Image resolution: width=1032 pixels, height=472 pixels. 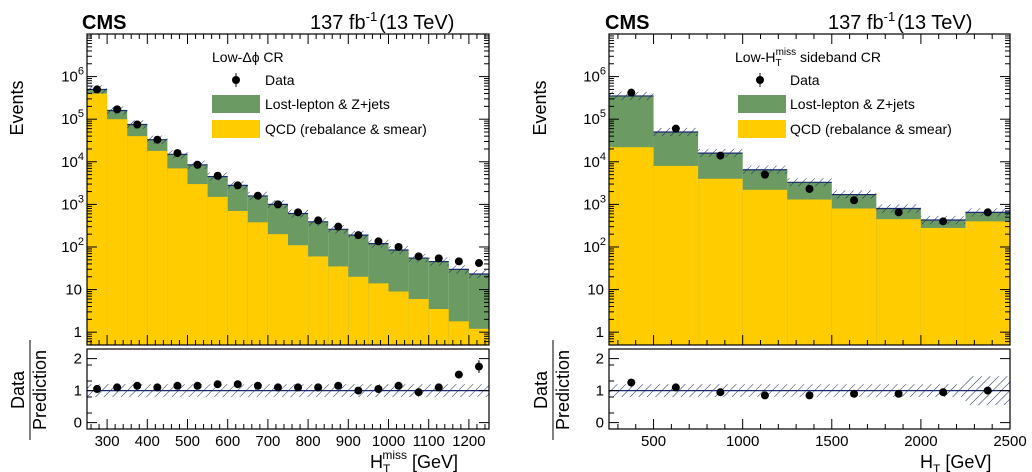 I want to click on right-legend-lostlep-swatch, so click(x=762, y=104).